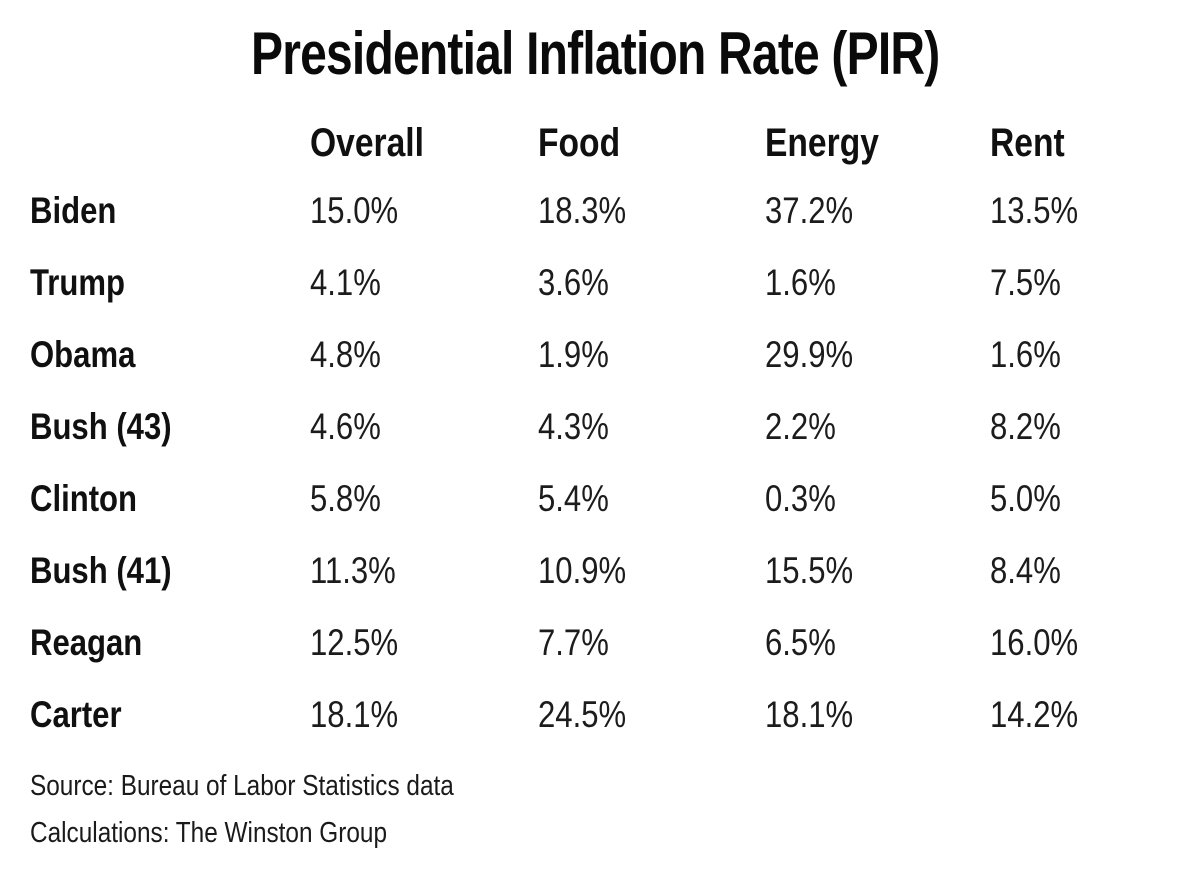 The height and width of the screenshot is (873, 1190). I want to click on row-label: Bush (43), so click(170, 427).